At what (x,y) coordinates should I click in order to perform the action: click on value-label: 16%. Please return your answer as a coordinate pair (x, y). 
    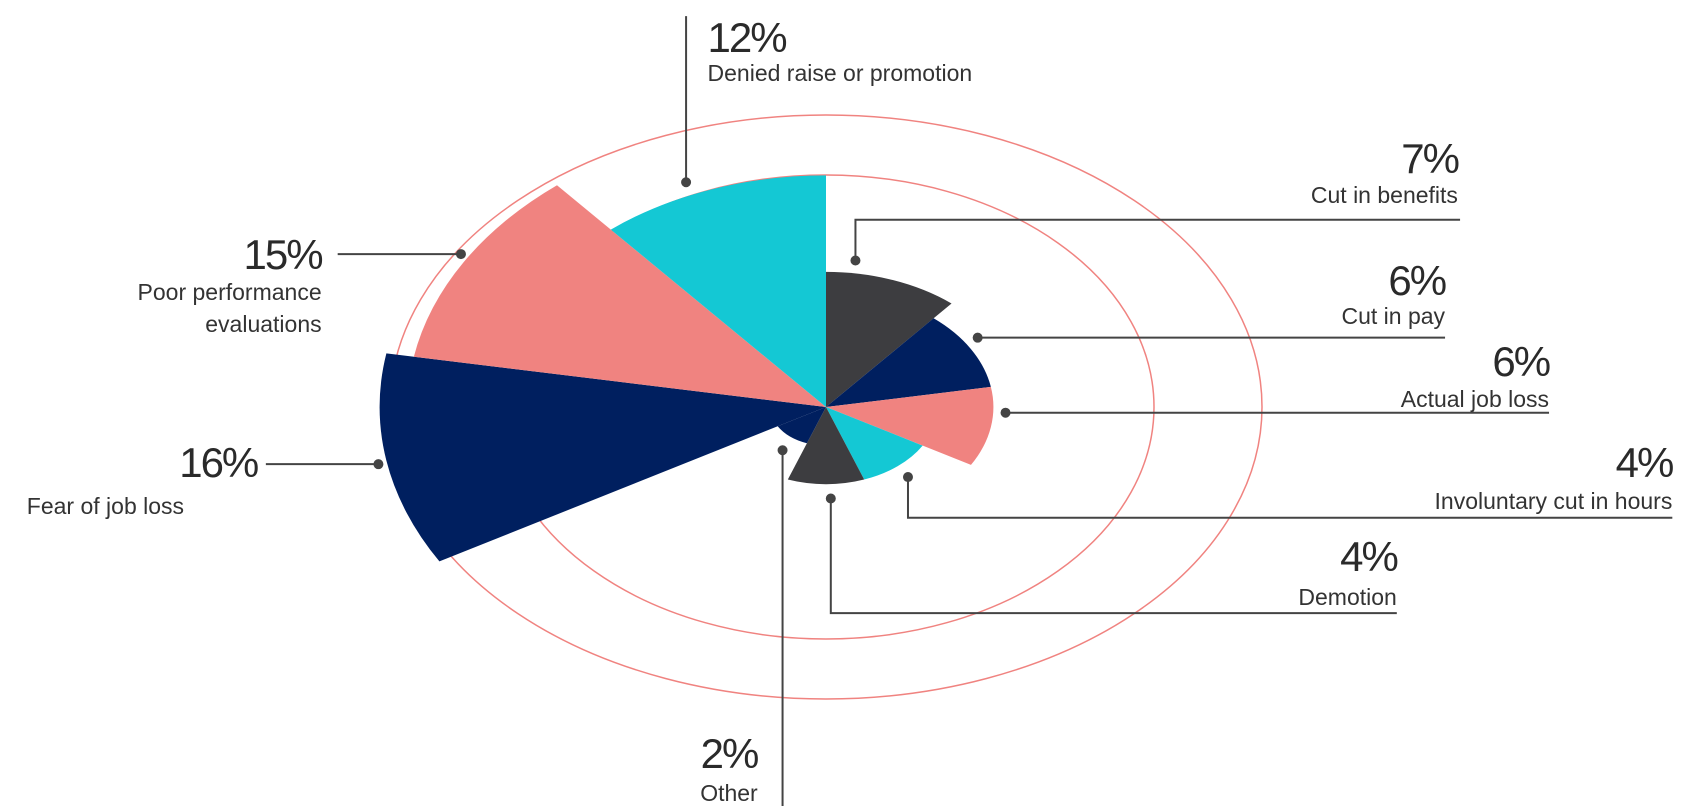
    Looking at the image, I should click on (219, 463).